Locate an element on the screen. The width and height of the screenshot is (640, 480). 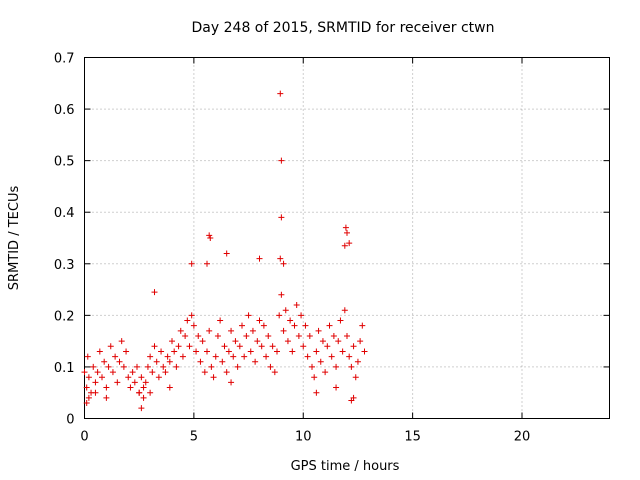
x-axis-label: GPS time / hours is located at coordinates (345, 466).